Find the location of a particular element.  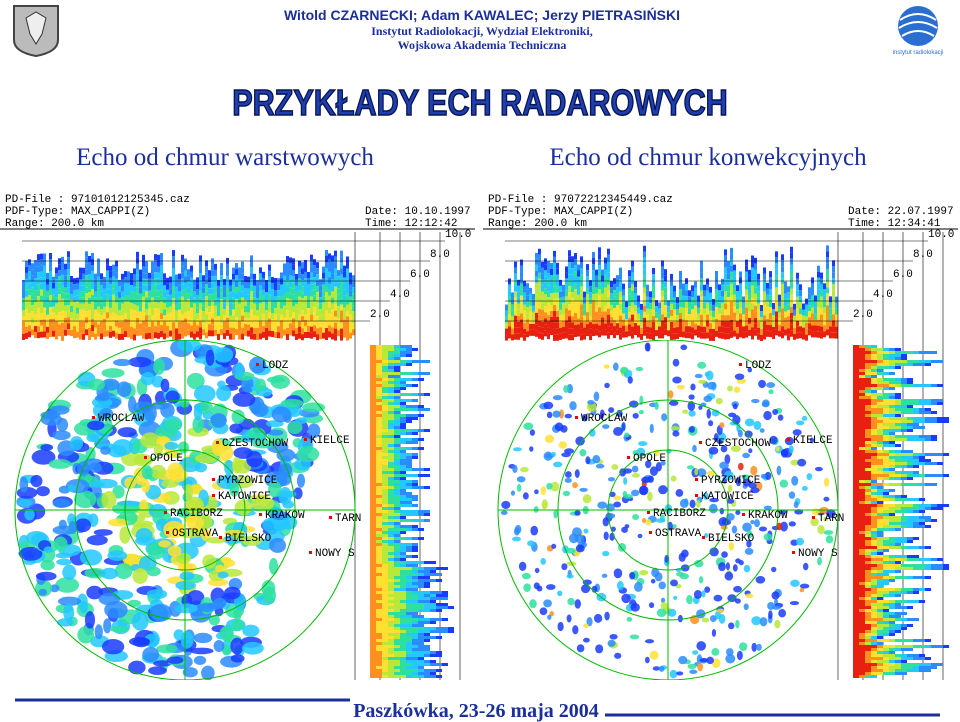

time-info: Time: 12:34:41 is located at coordinates (894, 224).